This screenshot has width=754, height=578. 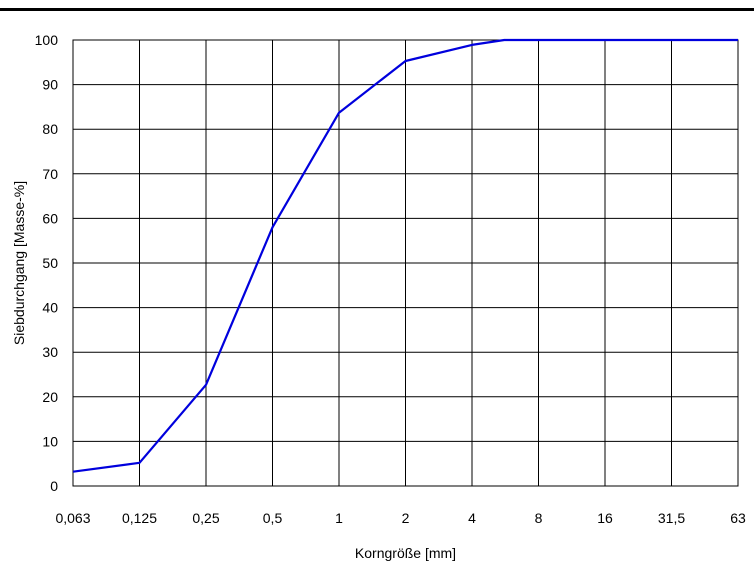 What do you see at coordinates (139, 518) in the screenshot?
I see `x-tick-label: 0,125` at bounding box center [139, 518].